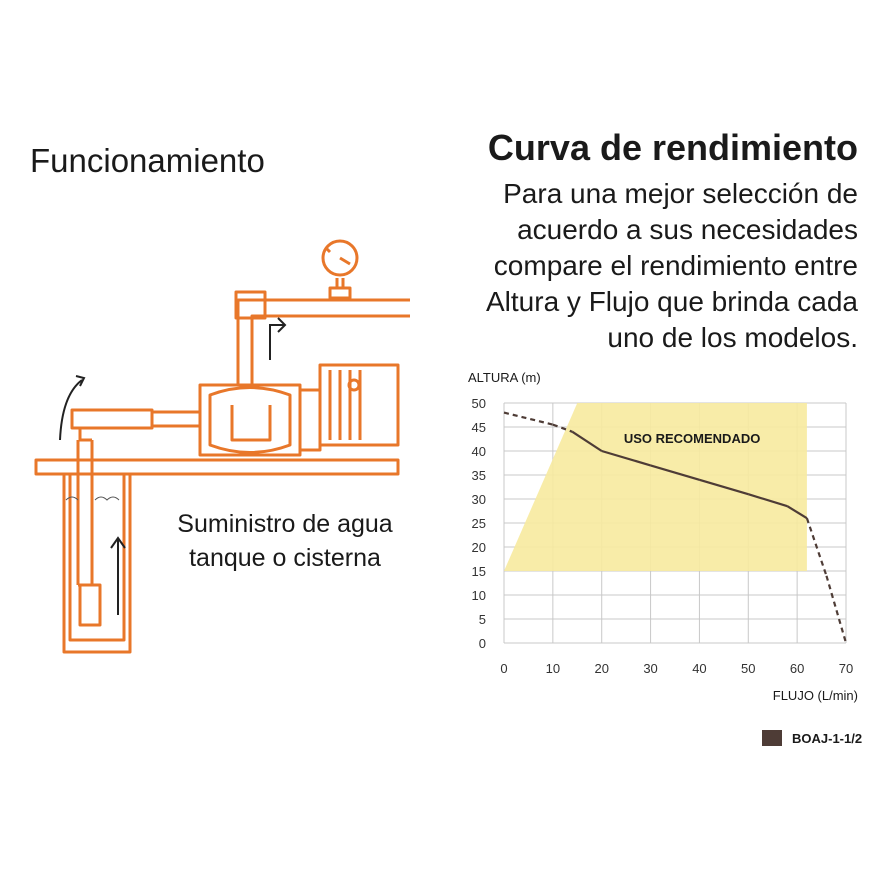  Describe the element at coordinates (650, 668) in the screenshot. I see `x-tick-label: 30` at that location.